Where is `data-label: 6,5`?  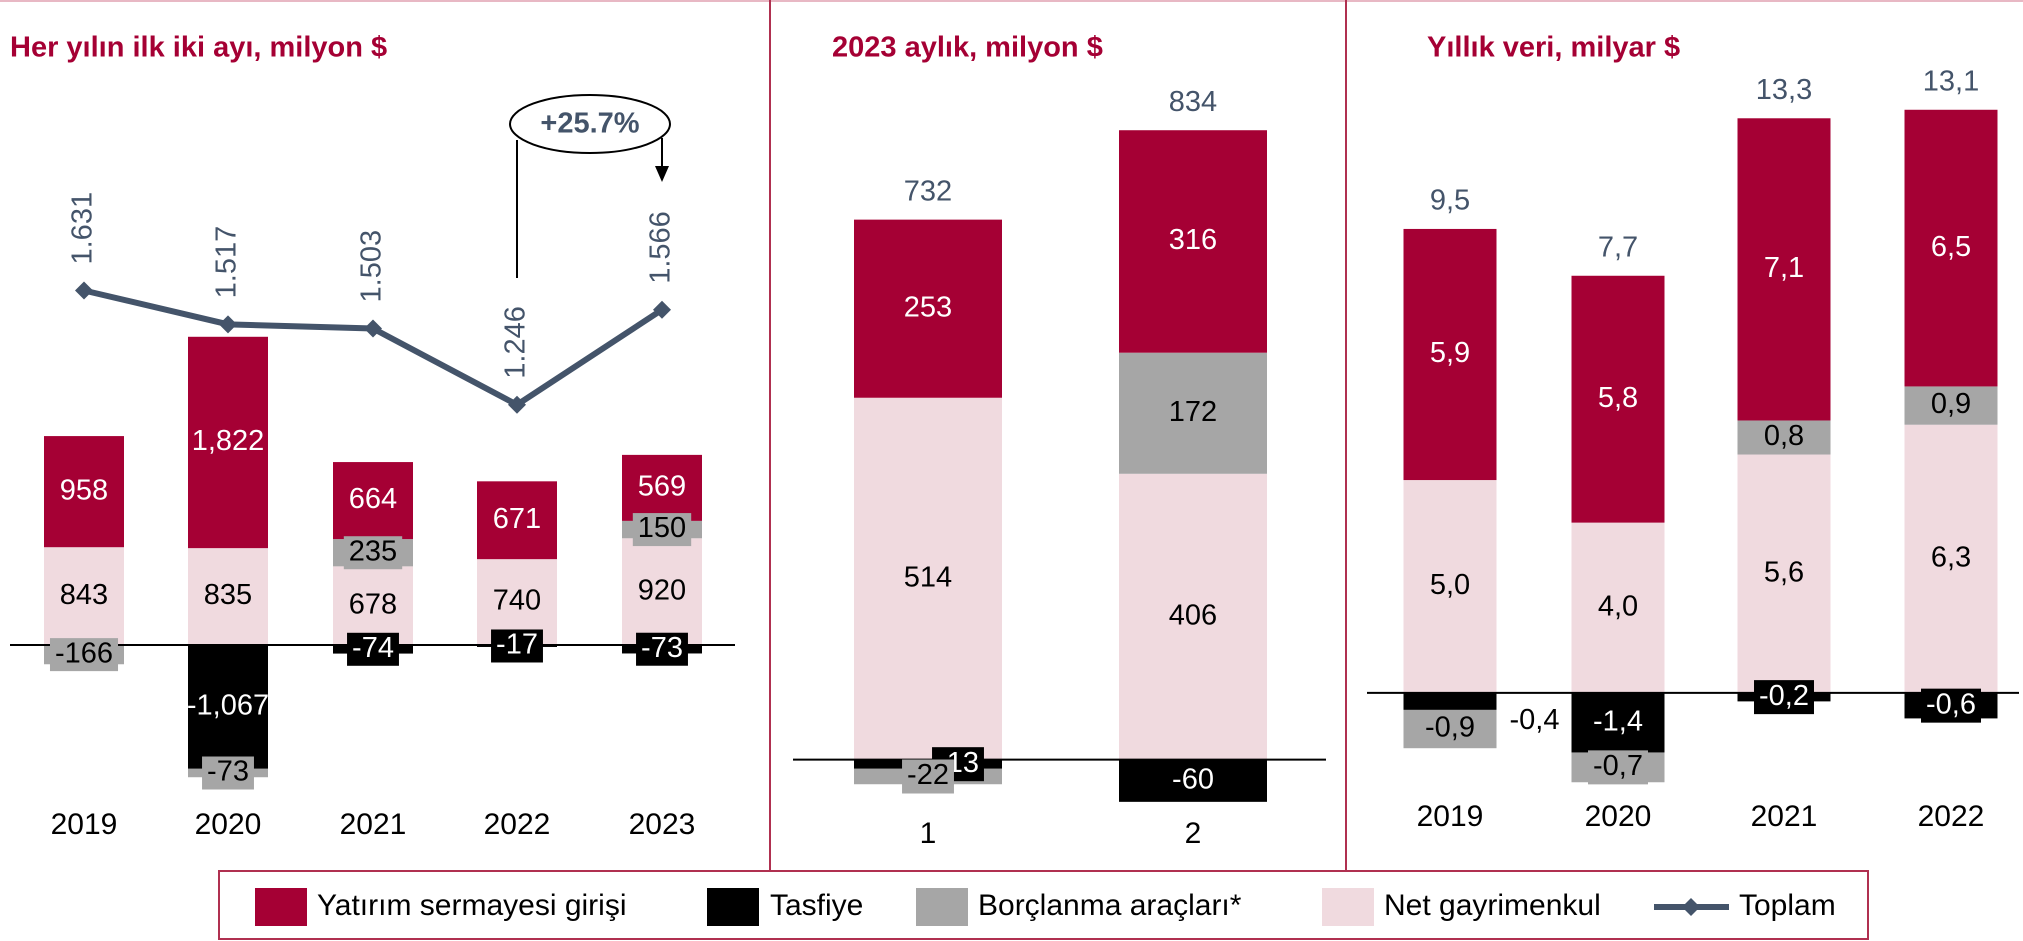
data-label: 6,5 is located at coordinates (1951, 247).